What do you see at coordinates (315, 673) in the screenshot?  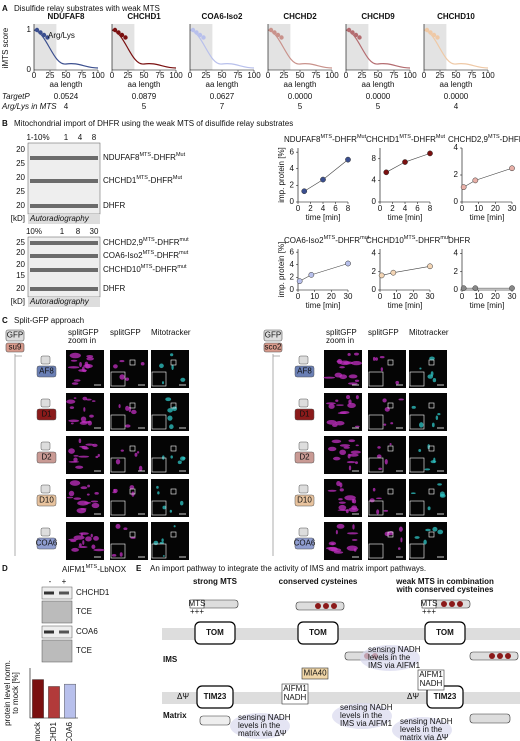 I see `mia40` at bounding box center [315, 673].